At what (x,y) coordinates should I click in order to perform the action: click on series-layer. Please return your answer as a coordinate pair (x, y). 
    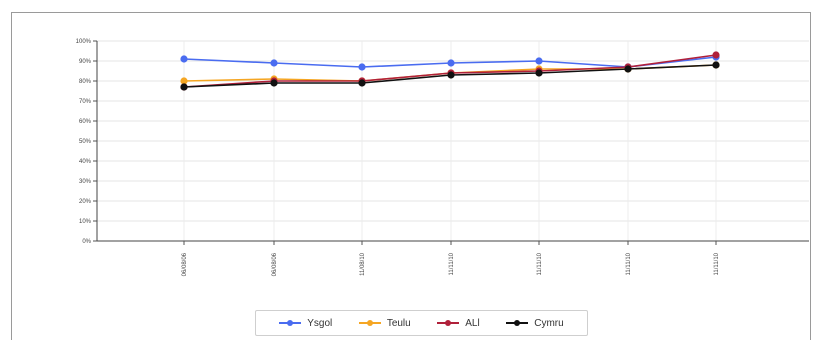
    Looking at the image, I should click on (450, 71).